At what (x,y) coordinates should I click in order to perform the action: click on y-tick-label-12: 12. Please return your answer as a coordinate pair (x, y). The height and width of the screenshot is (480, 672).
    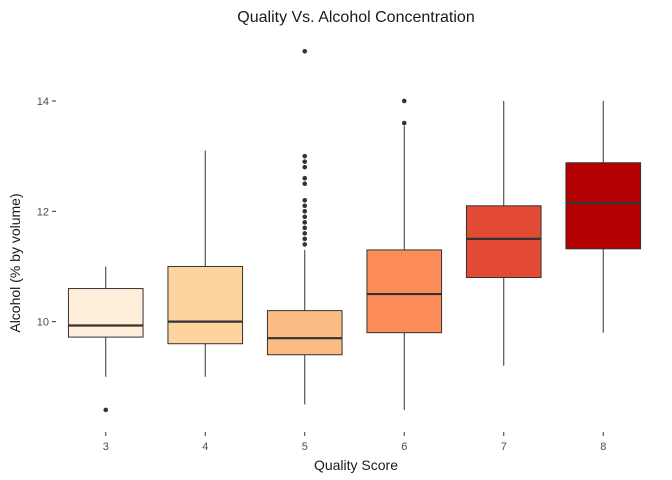
    Looking at the image, I should click on (43, 212).